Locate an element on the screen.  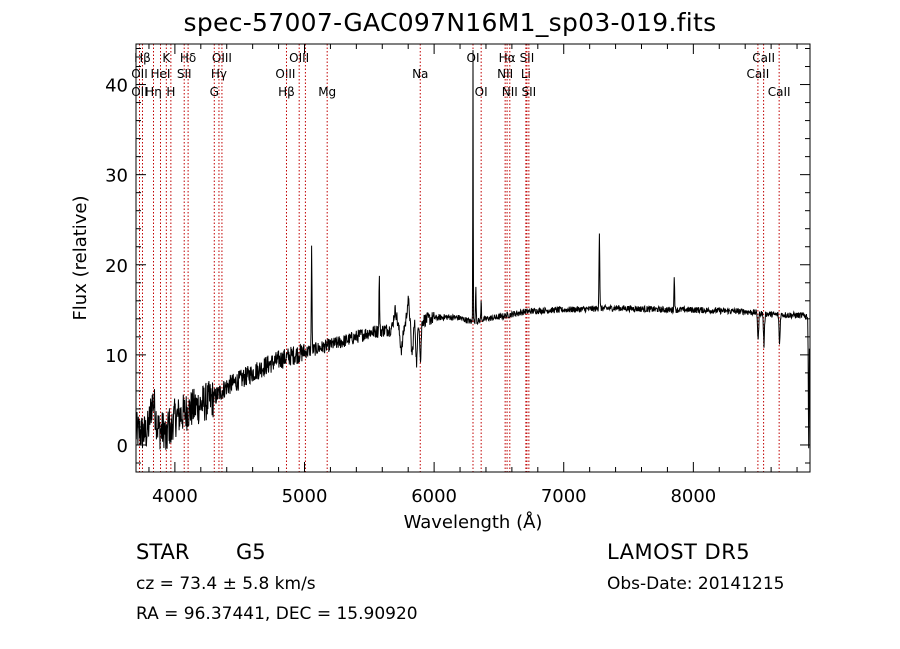
x-tick-label: 8000 is located at coordinates (693, 496).